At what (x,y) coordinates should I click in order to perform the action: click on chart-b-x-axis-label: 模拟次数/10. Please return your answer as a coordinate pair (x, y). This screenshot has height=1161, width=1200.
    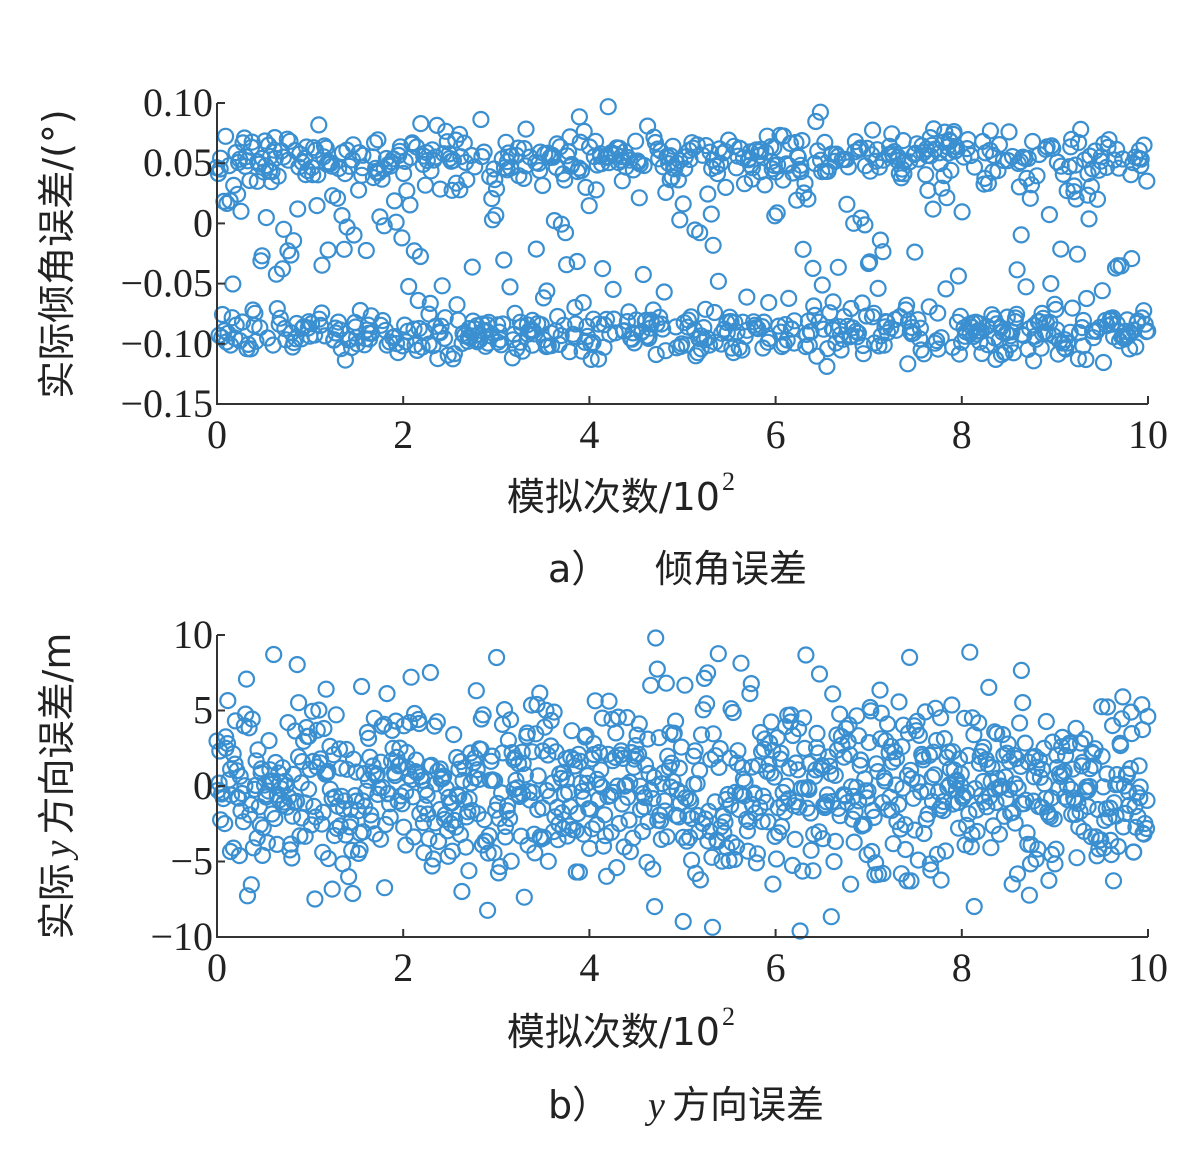
    Looking at the image, I should click on (613, 1032).